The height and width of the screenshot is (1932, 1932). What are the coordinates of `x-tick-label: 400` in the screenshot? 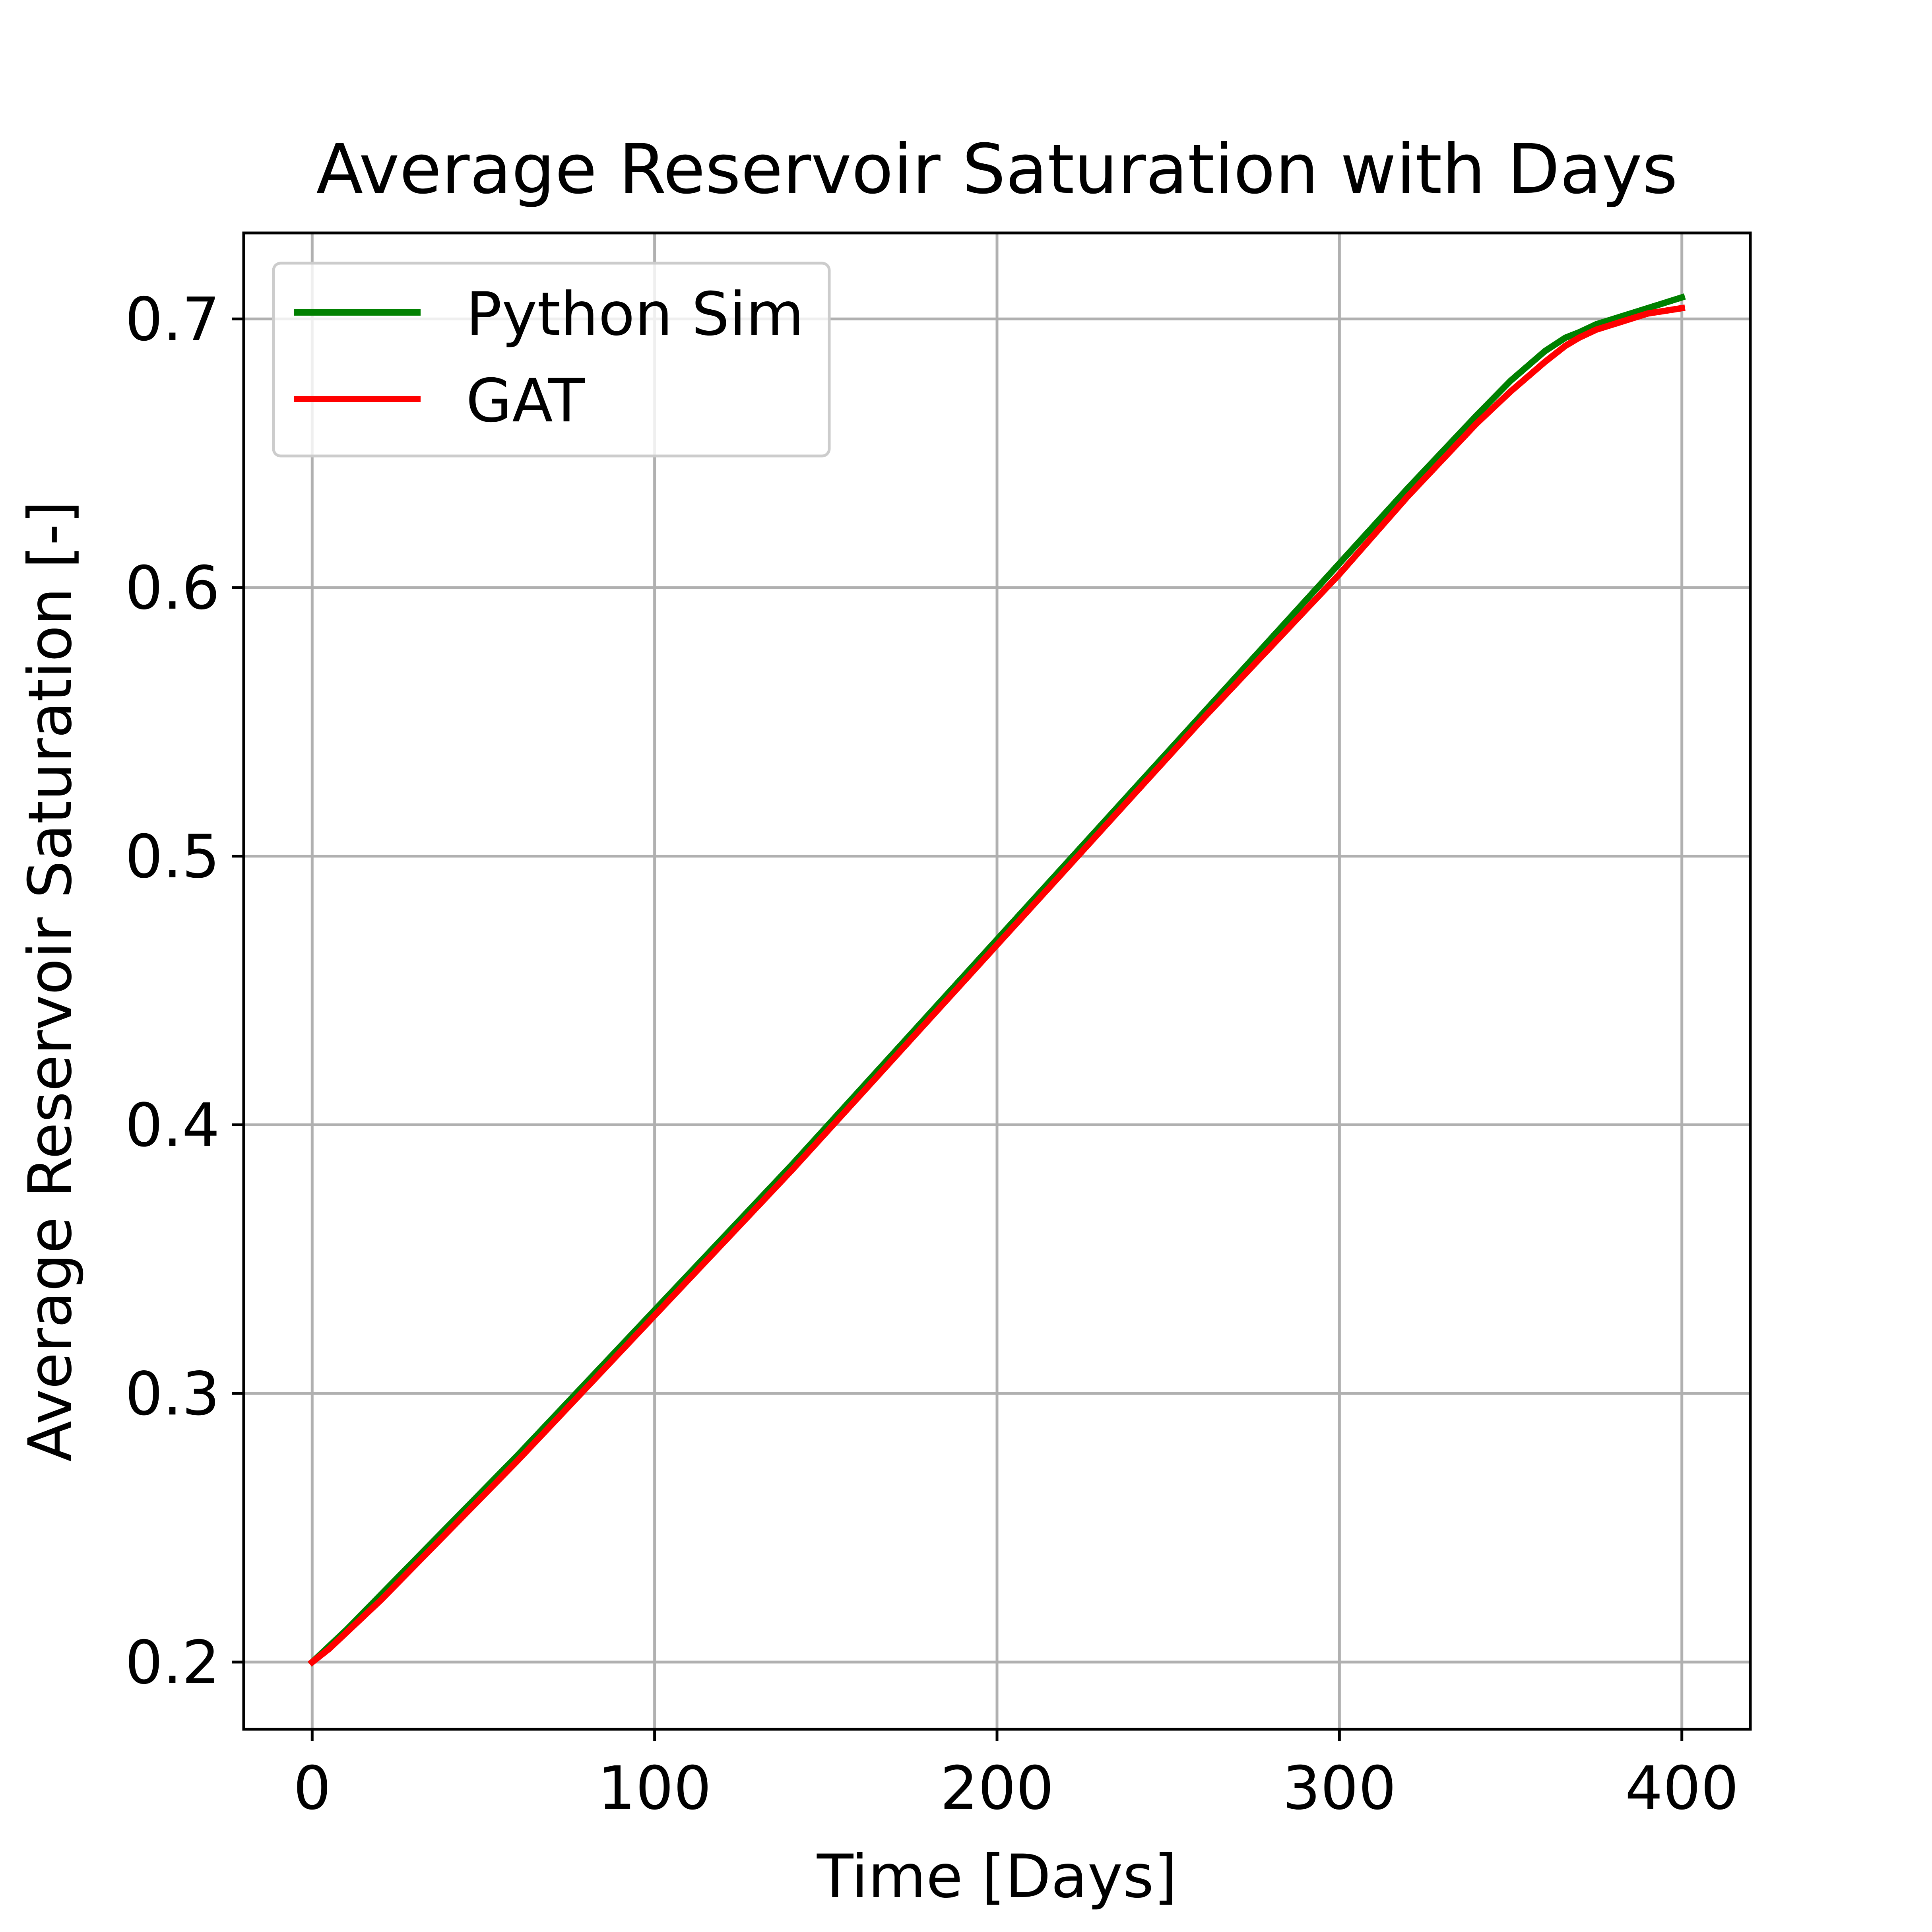 It's located at (1682, 1788).